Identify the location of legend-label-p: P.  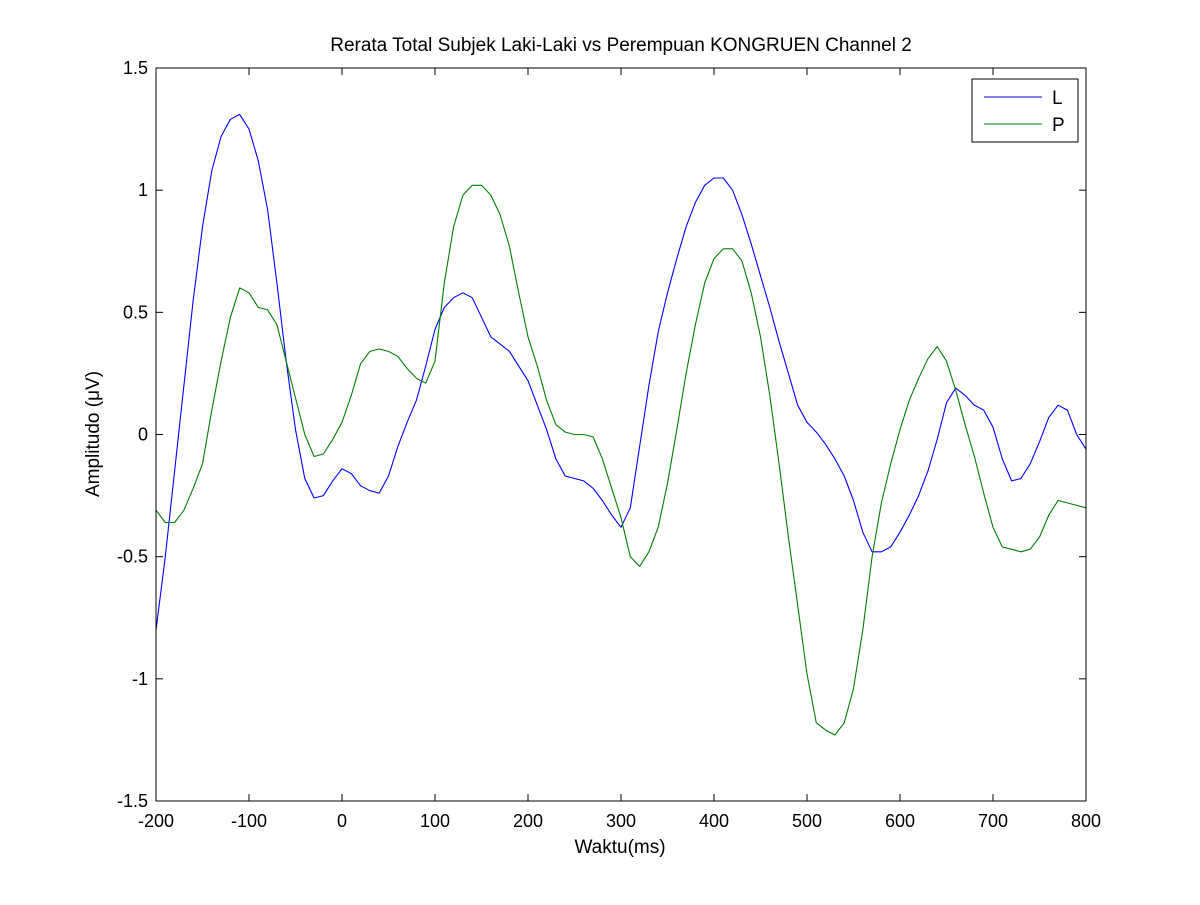
(1058, 125).